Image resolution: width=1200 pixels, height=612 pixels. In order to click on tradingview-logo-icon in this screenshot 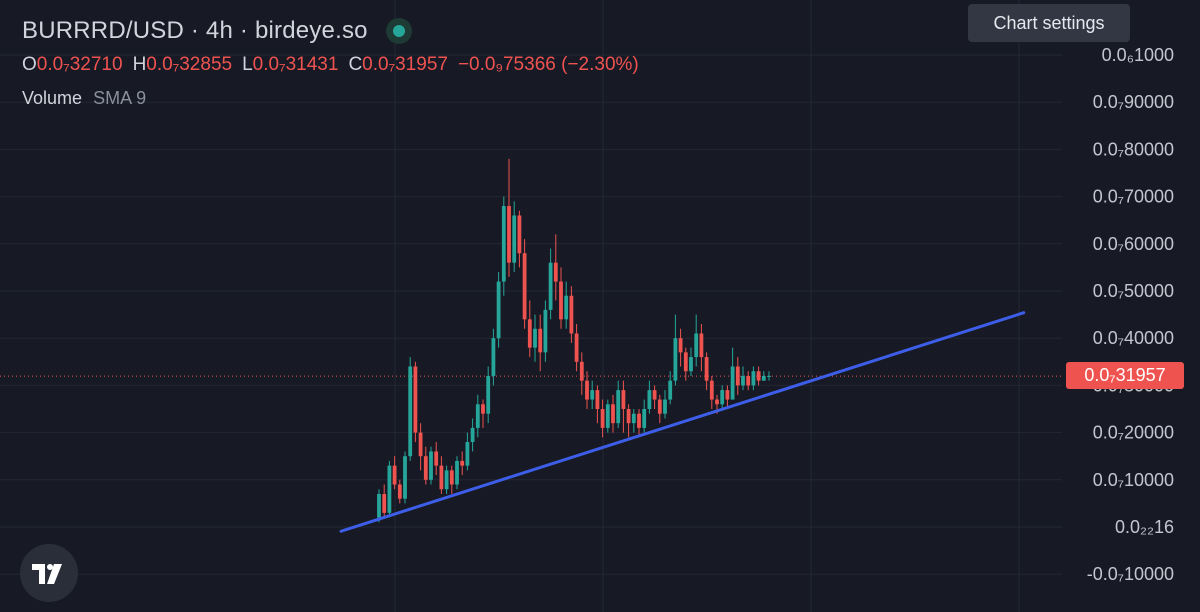, I will do `click(49, 573)`.